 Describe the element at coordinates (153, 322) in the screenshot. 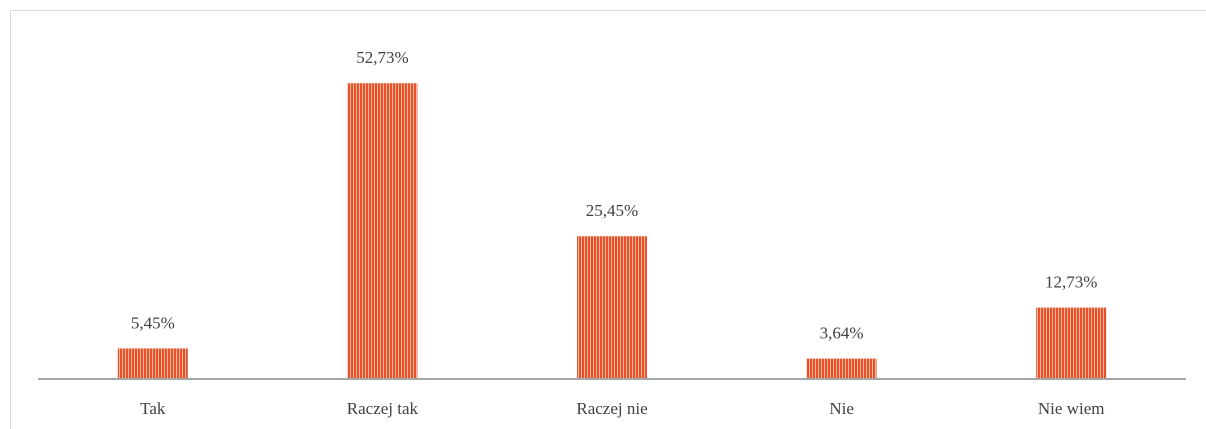

I see `data-label: 5,45%` at that location.